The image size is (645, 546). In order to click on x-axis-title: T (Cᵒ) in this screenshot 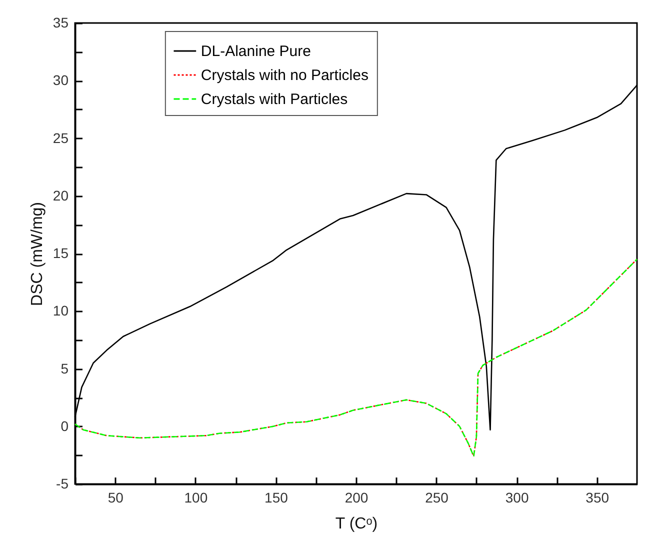, I will do `click(356, 524)`.